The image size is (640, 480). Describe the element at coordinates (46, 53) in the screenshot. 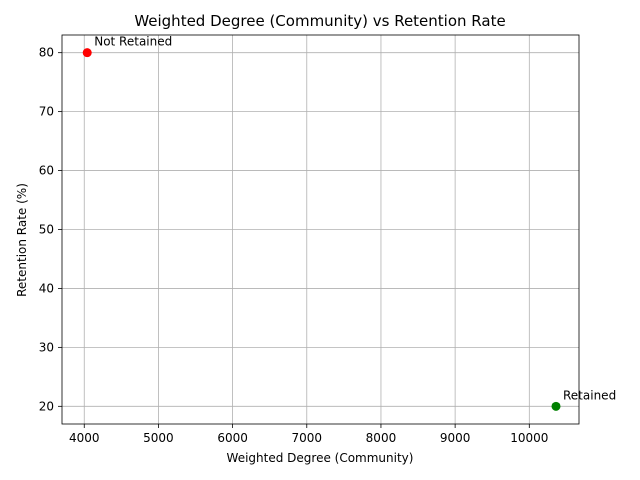

I see `y-tick-label: 80` at that location.